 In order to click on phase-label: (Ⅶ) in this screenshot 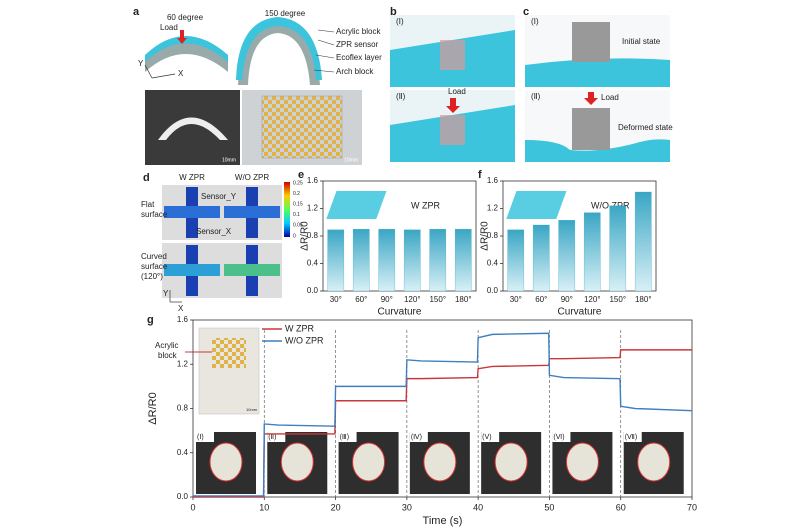, I will do `click(631, 437)`.